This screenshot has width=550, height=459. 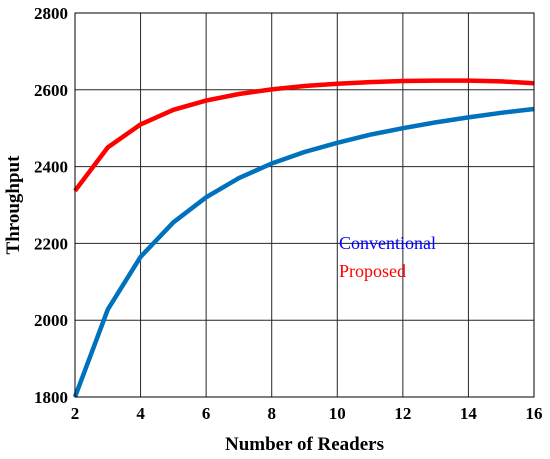 What do you see at coordinates (51, 13) in the screenshot?
I see `y-tick-label: 2800` at bounding box center [51, 13].